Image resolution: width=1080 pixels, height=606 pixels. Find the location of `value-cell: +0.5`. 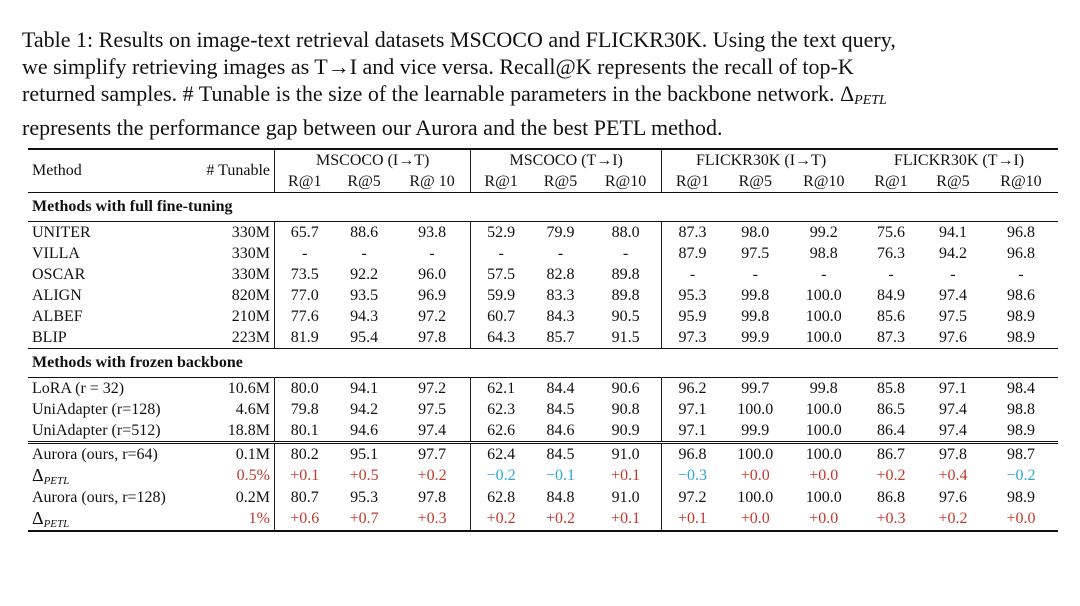

value-cell: +0.5 is located at coordinates (364, 475).